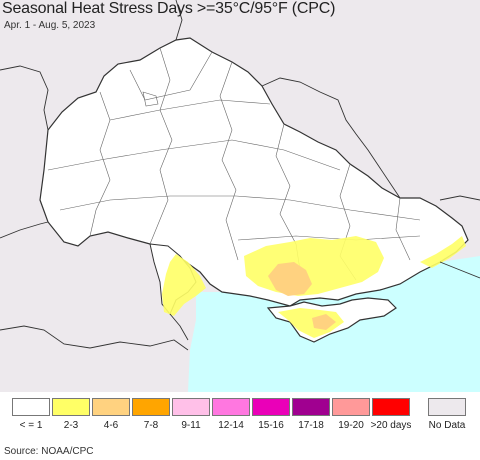 This screenshot has width=480, height=460. I want to click on legend-swatch-no-data, so click(447, 407).